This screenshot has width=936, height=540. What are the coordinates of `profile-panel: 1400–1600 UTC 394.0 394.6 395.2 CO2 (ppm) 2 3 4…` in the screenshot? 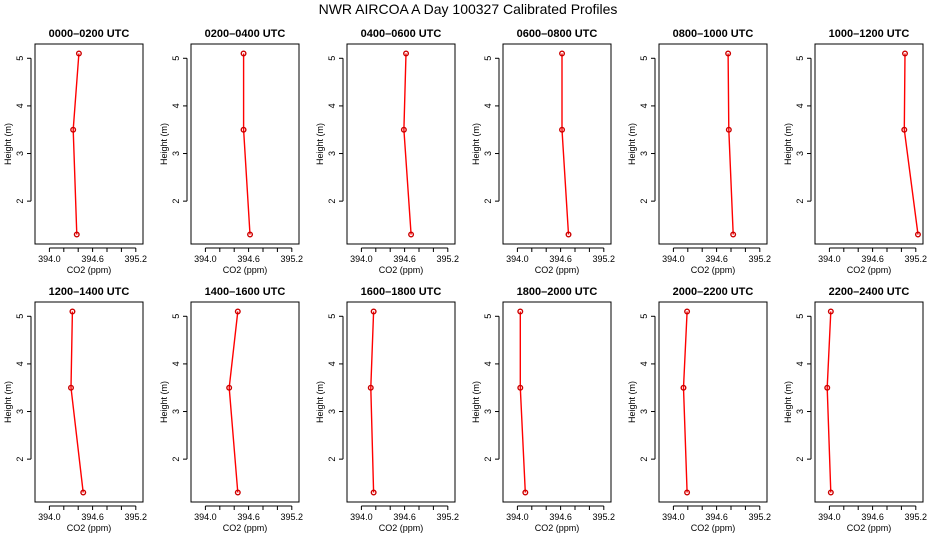 It's located at (231, 409).